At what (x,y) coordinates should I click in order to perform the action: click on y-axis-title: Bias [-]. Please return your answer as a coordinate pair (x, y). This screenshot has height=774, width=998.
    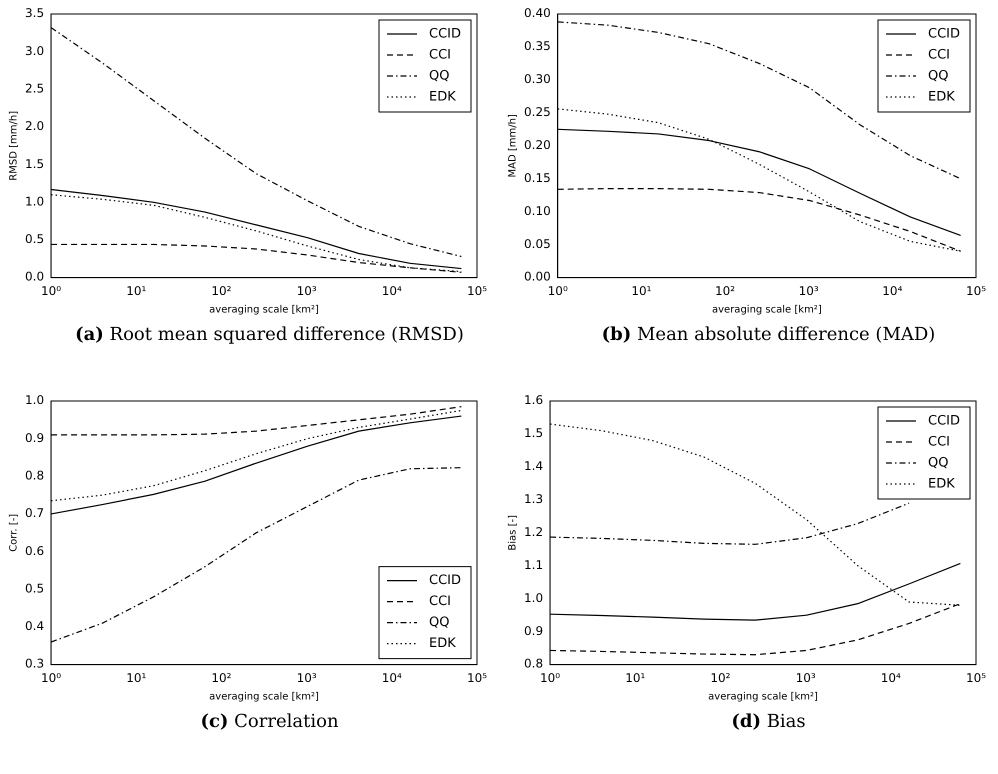
    Looking at the image, I should click on (513, 532).